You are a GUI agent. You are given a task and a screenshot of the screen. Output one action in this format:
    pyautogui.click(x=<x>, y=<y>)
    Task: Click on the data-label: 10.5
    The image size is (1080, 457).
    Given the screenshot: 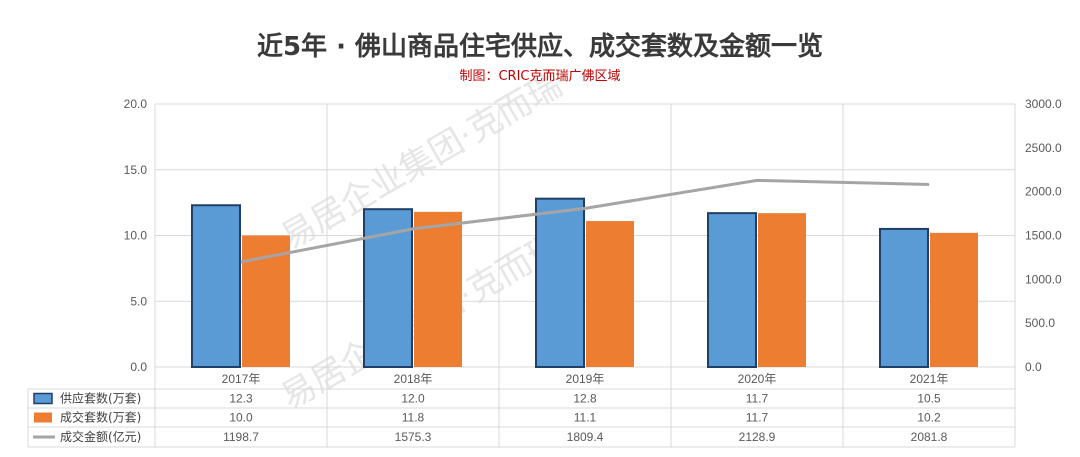 What is the action you would take?
    pyautogui.click(x=929, y=399)
    